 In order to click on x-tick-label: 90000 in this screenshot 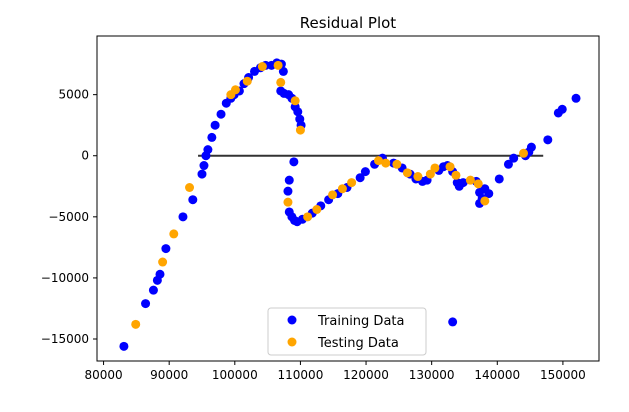, I will do `click(169, 375)`.